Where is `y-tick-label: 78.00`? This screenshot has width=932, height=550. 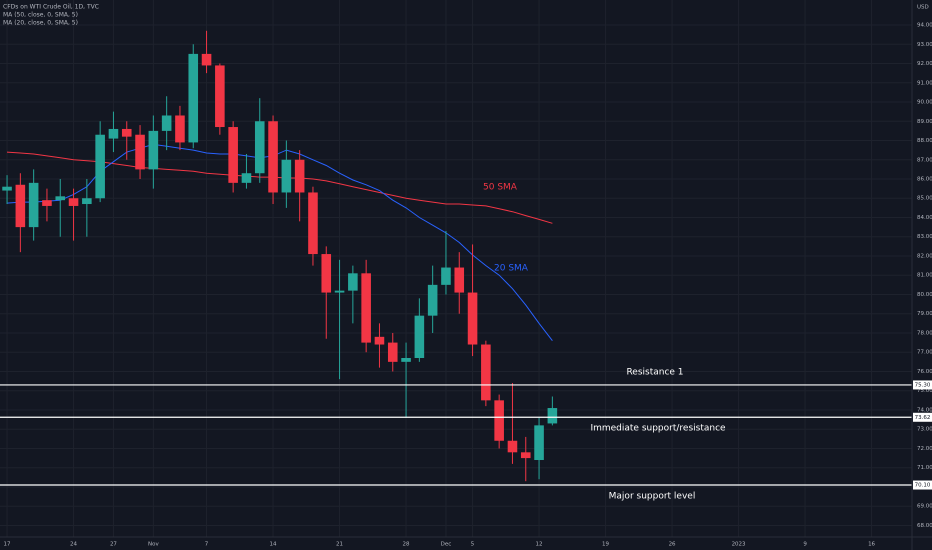 y-tick-label: 78.00 is located at coordinates (924, 333).